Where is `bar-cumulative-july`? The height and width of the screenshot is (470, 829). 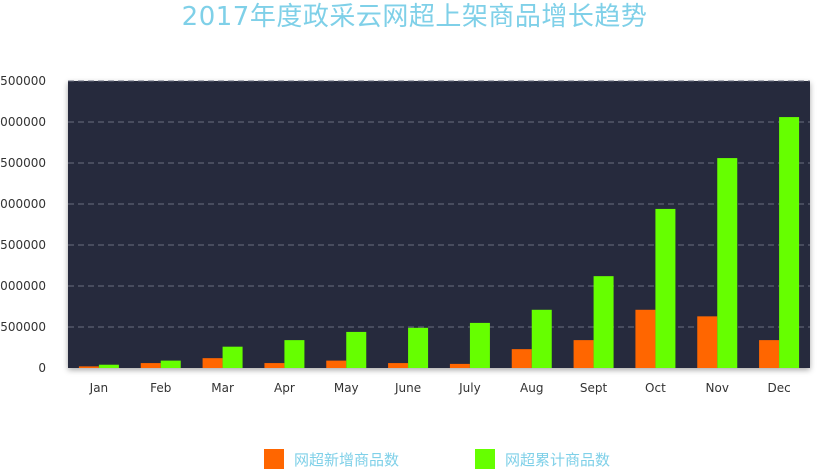 bar-cumulative-july is located at coordinates (480, 345).